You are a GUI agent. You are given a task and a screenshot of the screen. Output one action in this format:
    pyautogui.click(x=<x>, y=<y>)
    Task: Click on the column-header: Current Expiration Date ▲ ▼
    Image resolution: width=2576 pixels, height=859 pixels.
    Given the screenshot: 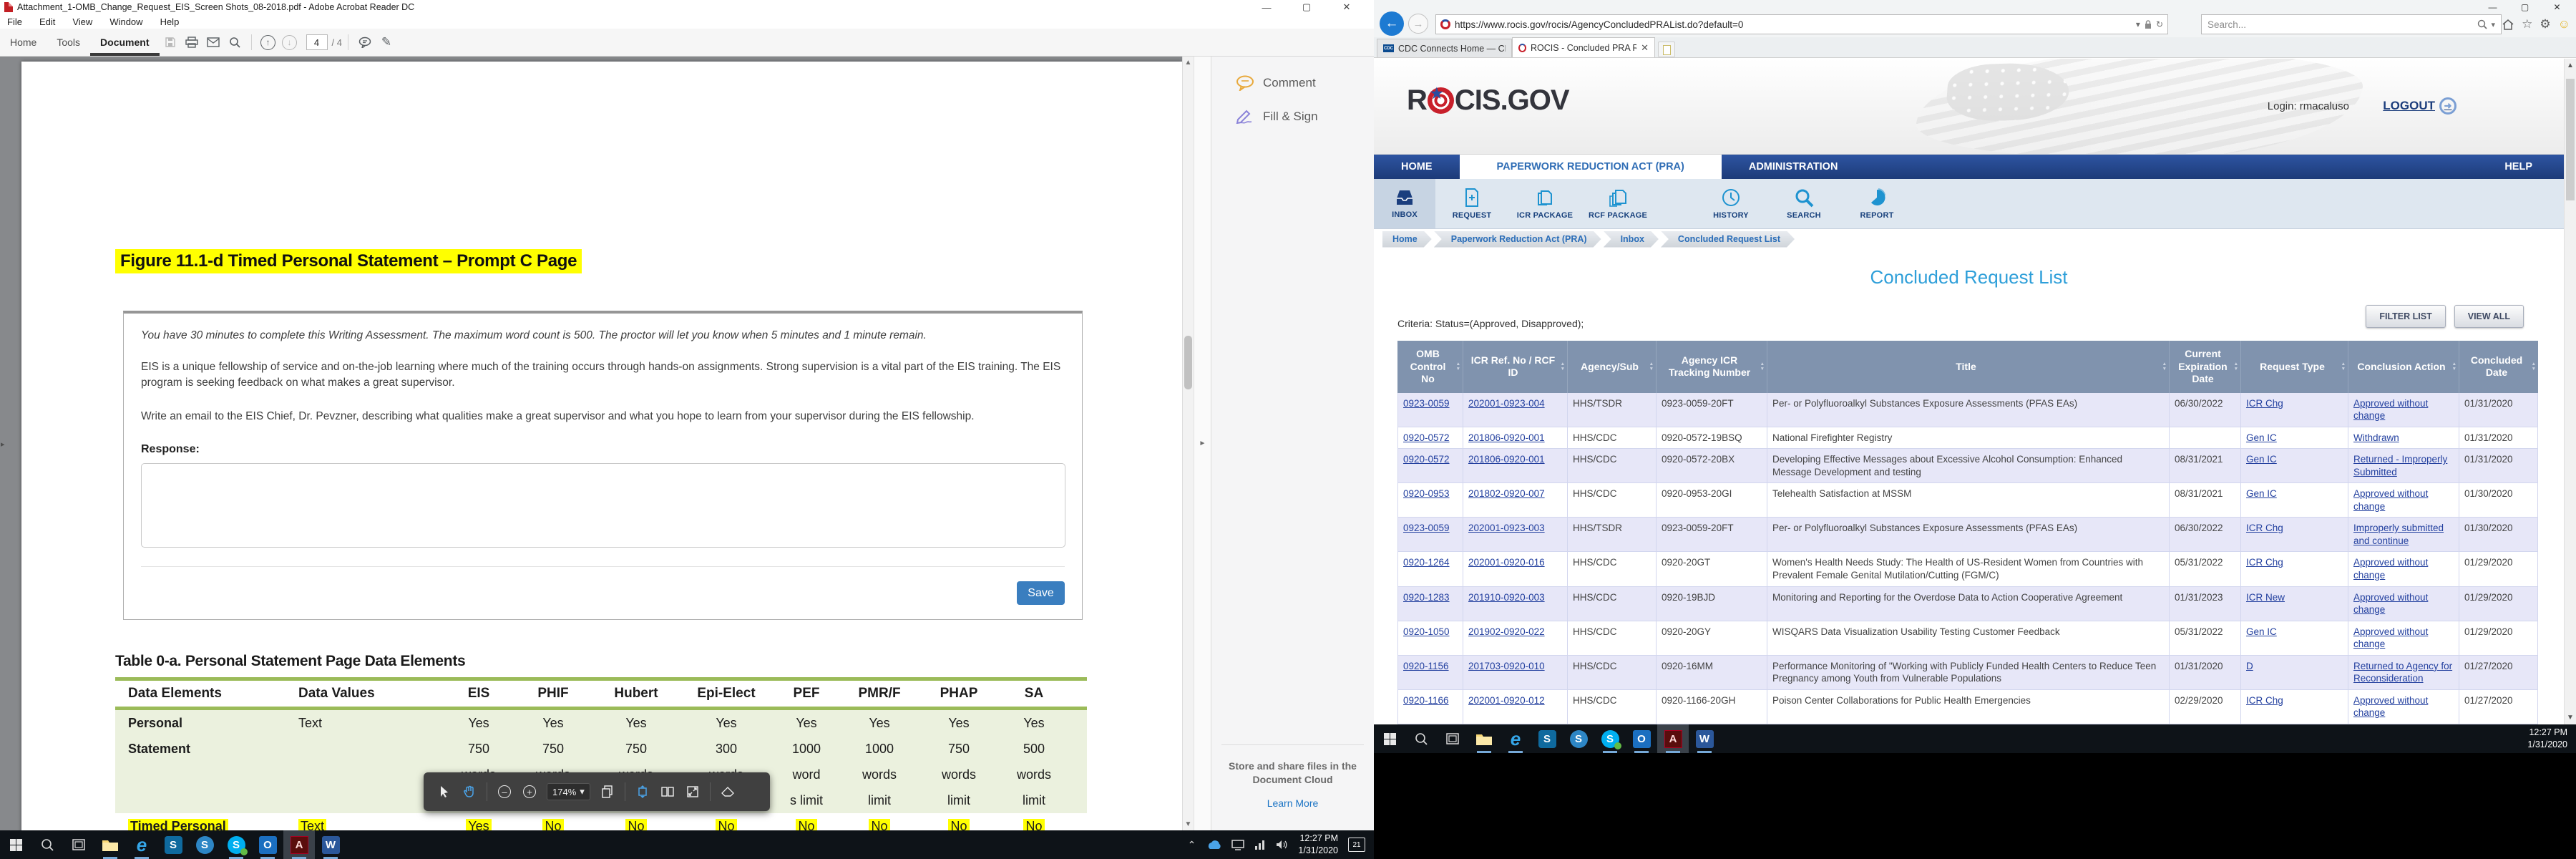 What is the action you would take?
    pyautogui.click(x=2205, y=367)
    